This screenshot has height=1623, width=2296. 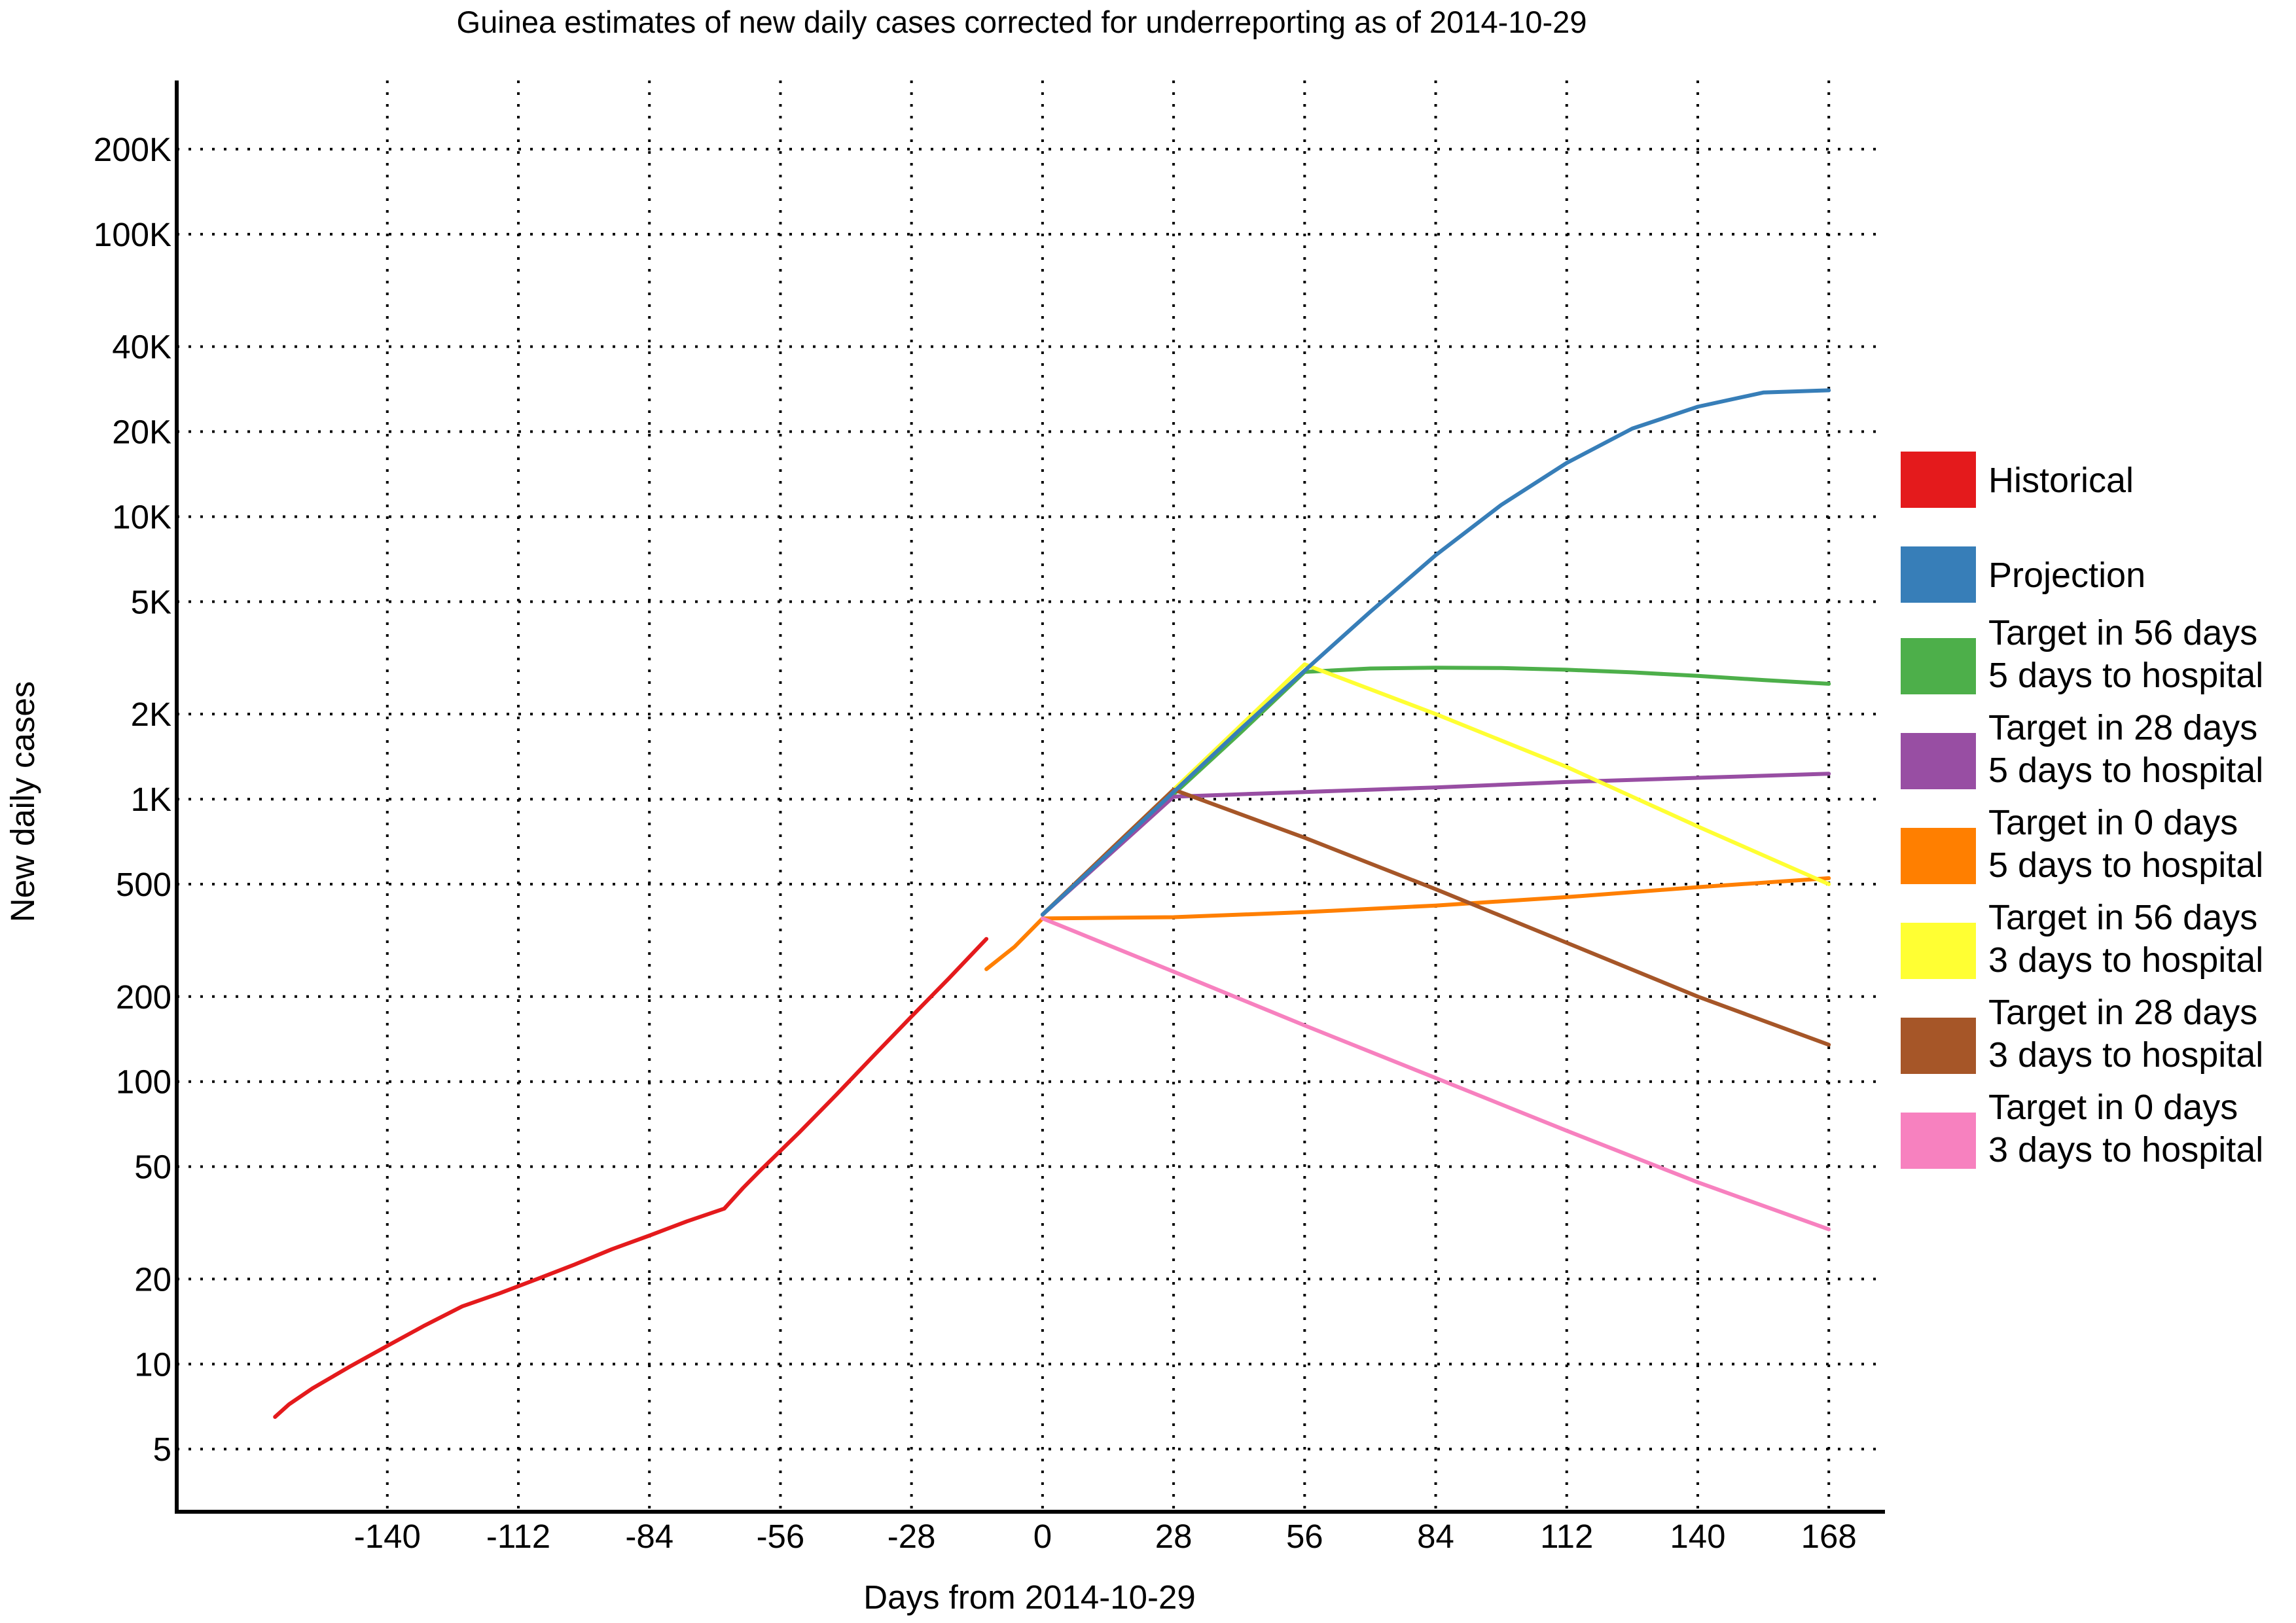 What do you see at coordinates (1829, 1536) in the screenshot?
I see `x-tick-label: 168` at bounding box center [1829, 1536].